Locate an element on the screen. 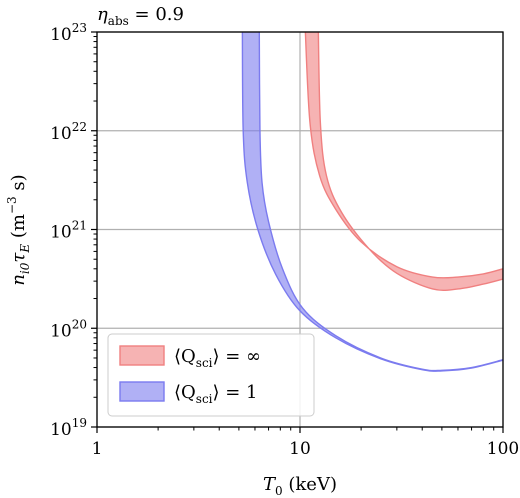 Image resolution: width=520 pixels, height=498 pixels. y-axis-subscript-i0: i0 is located at coordinates (25, 268).